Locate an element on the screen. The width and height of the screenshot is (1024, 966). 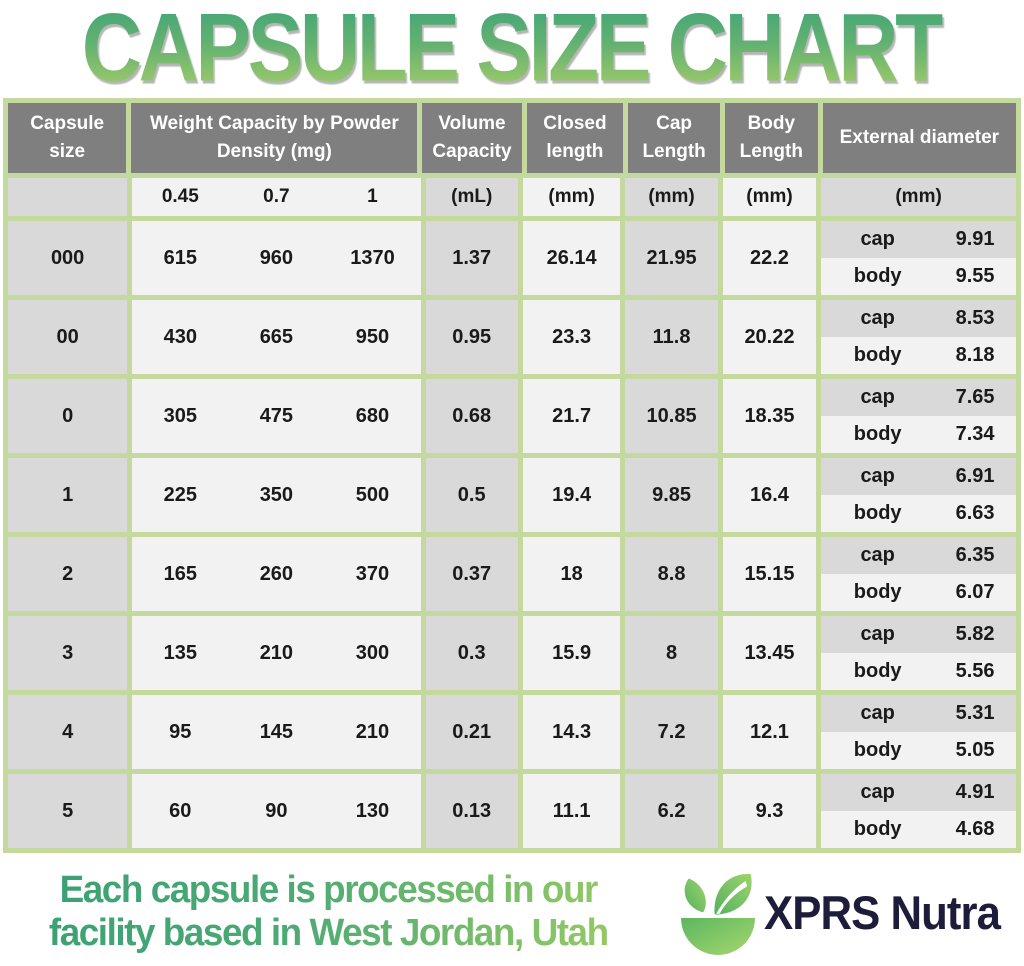
capsule-size-cell: 2 is located at coordinates (68, 574).